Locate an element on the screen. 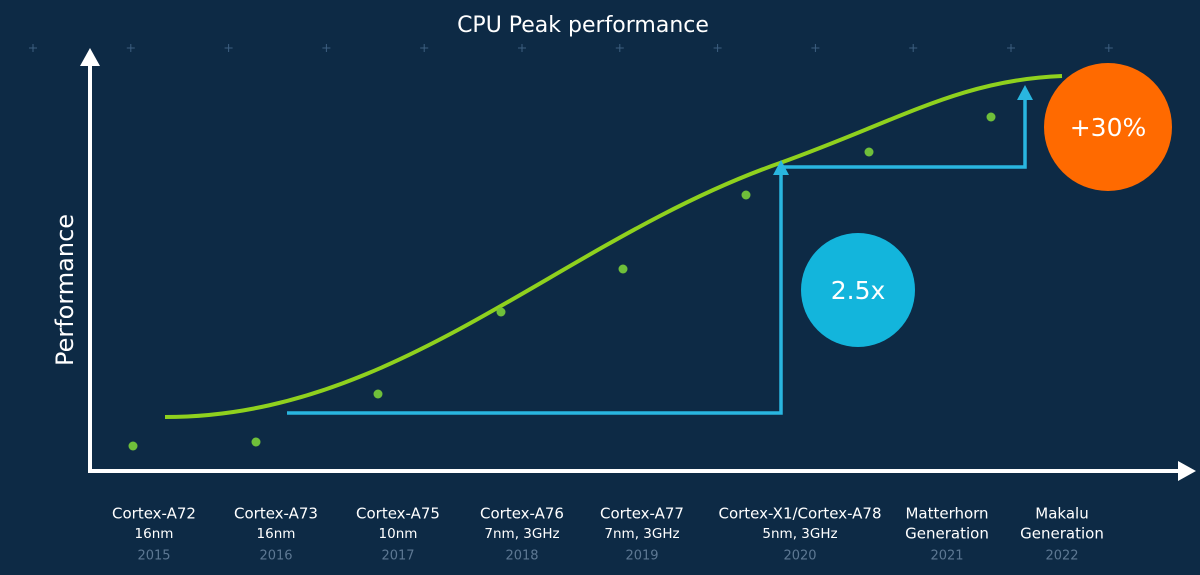 This screenshot has width=1200, height=575. increase-label: +30% is located at coordinates (1108, 127).